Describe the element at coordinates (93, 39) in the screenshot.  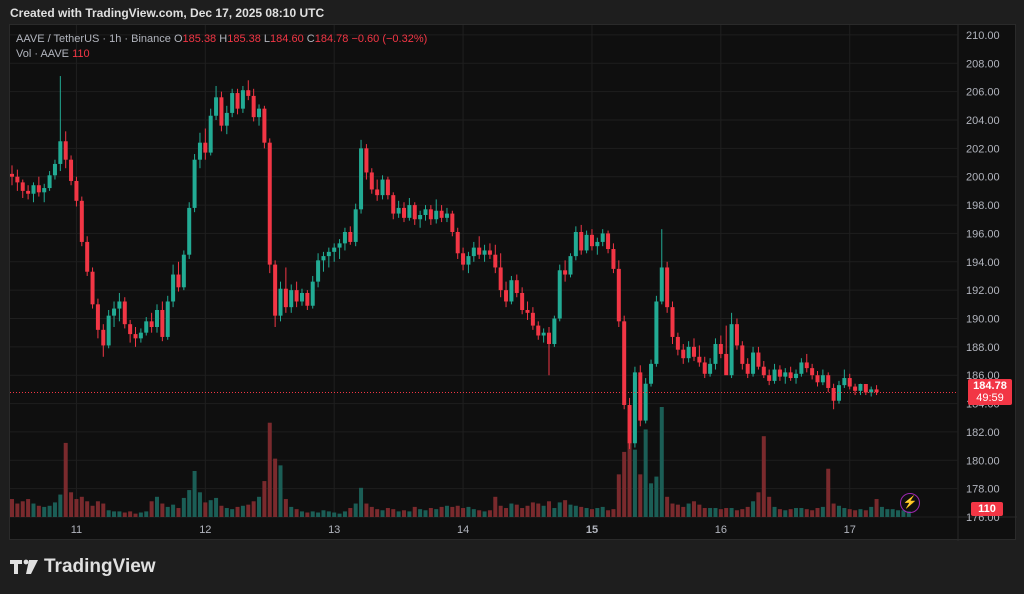
I see `legend-symbol: AAVE / TetherUS · 1h · Binance` at that location.